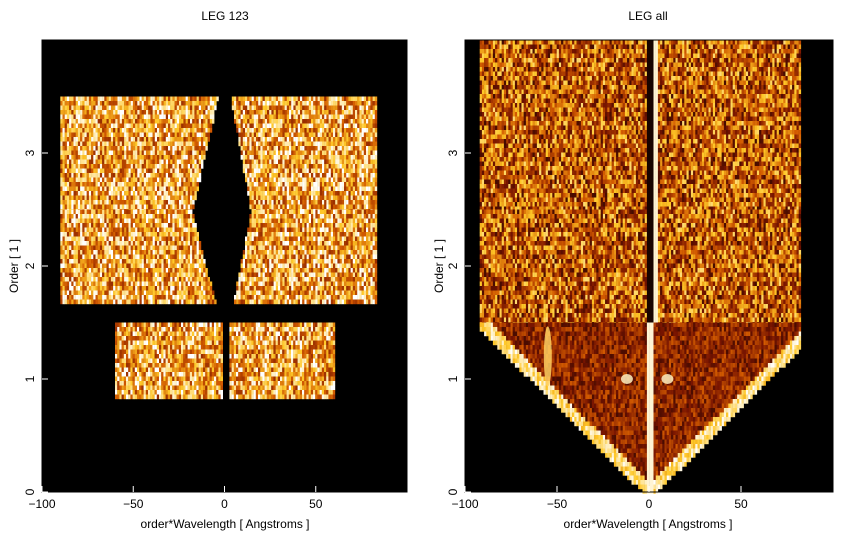 The width and height of the screenshot is (843, 541). Describe the element at coordinates (225, 16) in the screenshot. I see `chart-title: LEG 123` at that location.